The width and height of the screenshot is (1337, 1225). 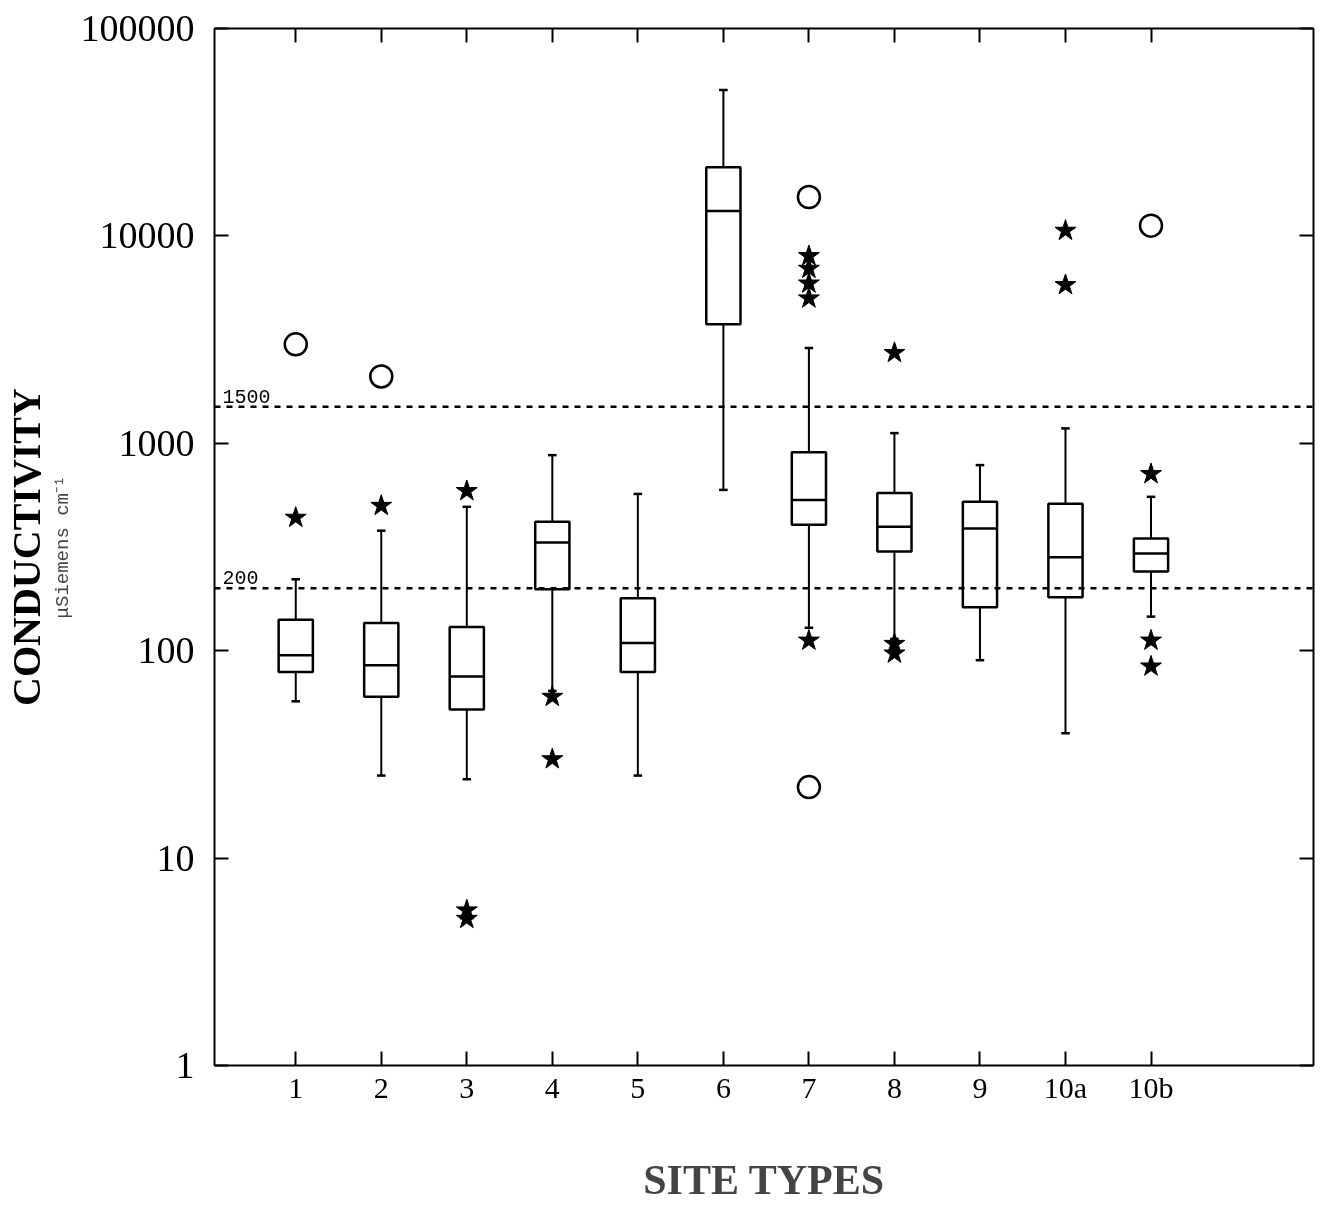 What do you see at coordinates (147, 235) in the screenshot?
I see `y-tick-label: 10000` at bounding box center [147, 235].